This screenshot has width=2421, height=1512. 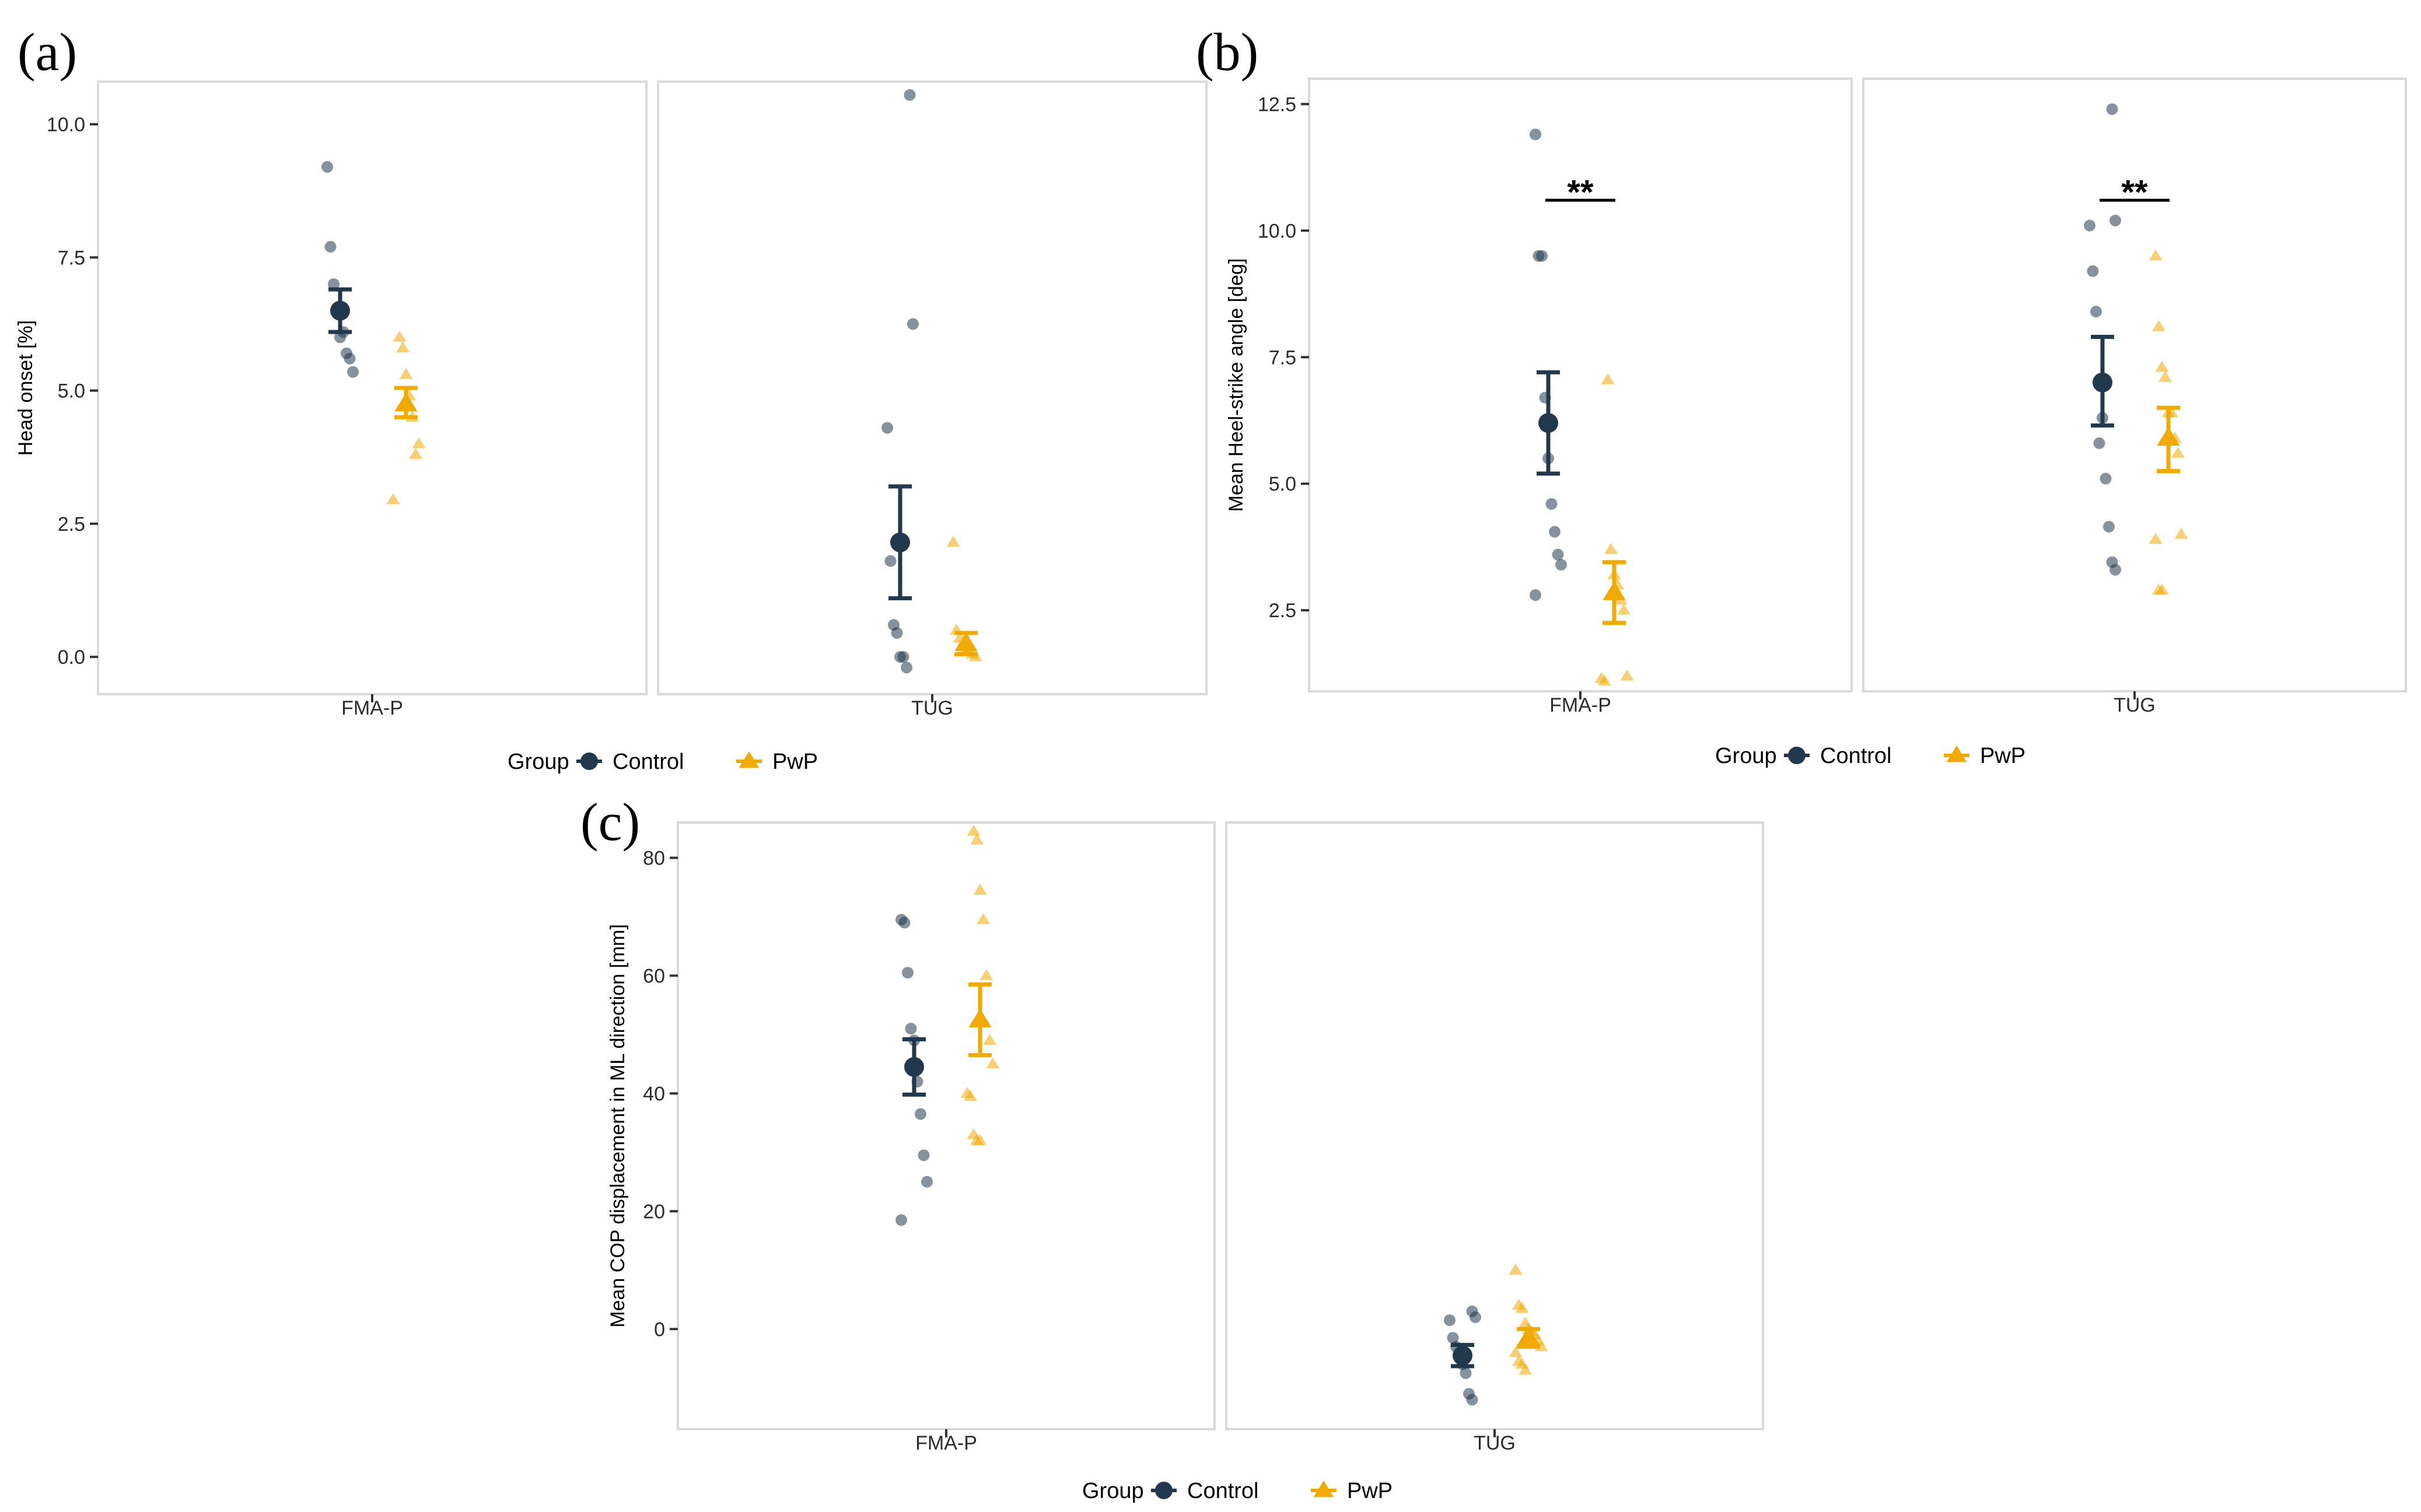 What do you see at coordinates (71, 391) in the screenshot?
I see `y-tick-label: 5.0` at bounding box center [71, 391].